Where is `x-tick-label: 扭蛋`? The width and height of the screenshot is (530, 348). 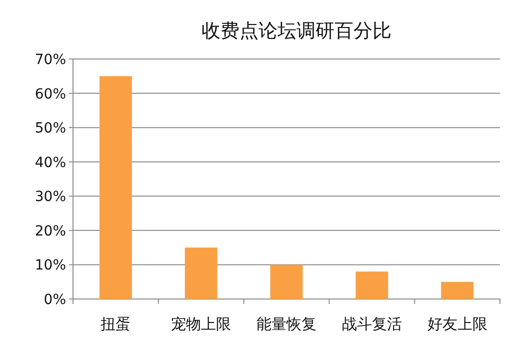
x-tick-label: 扭蛋 is located at coordinates (115, 324).